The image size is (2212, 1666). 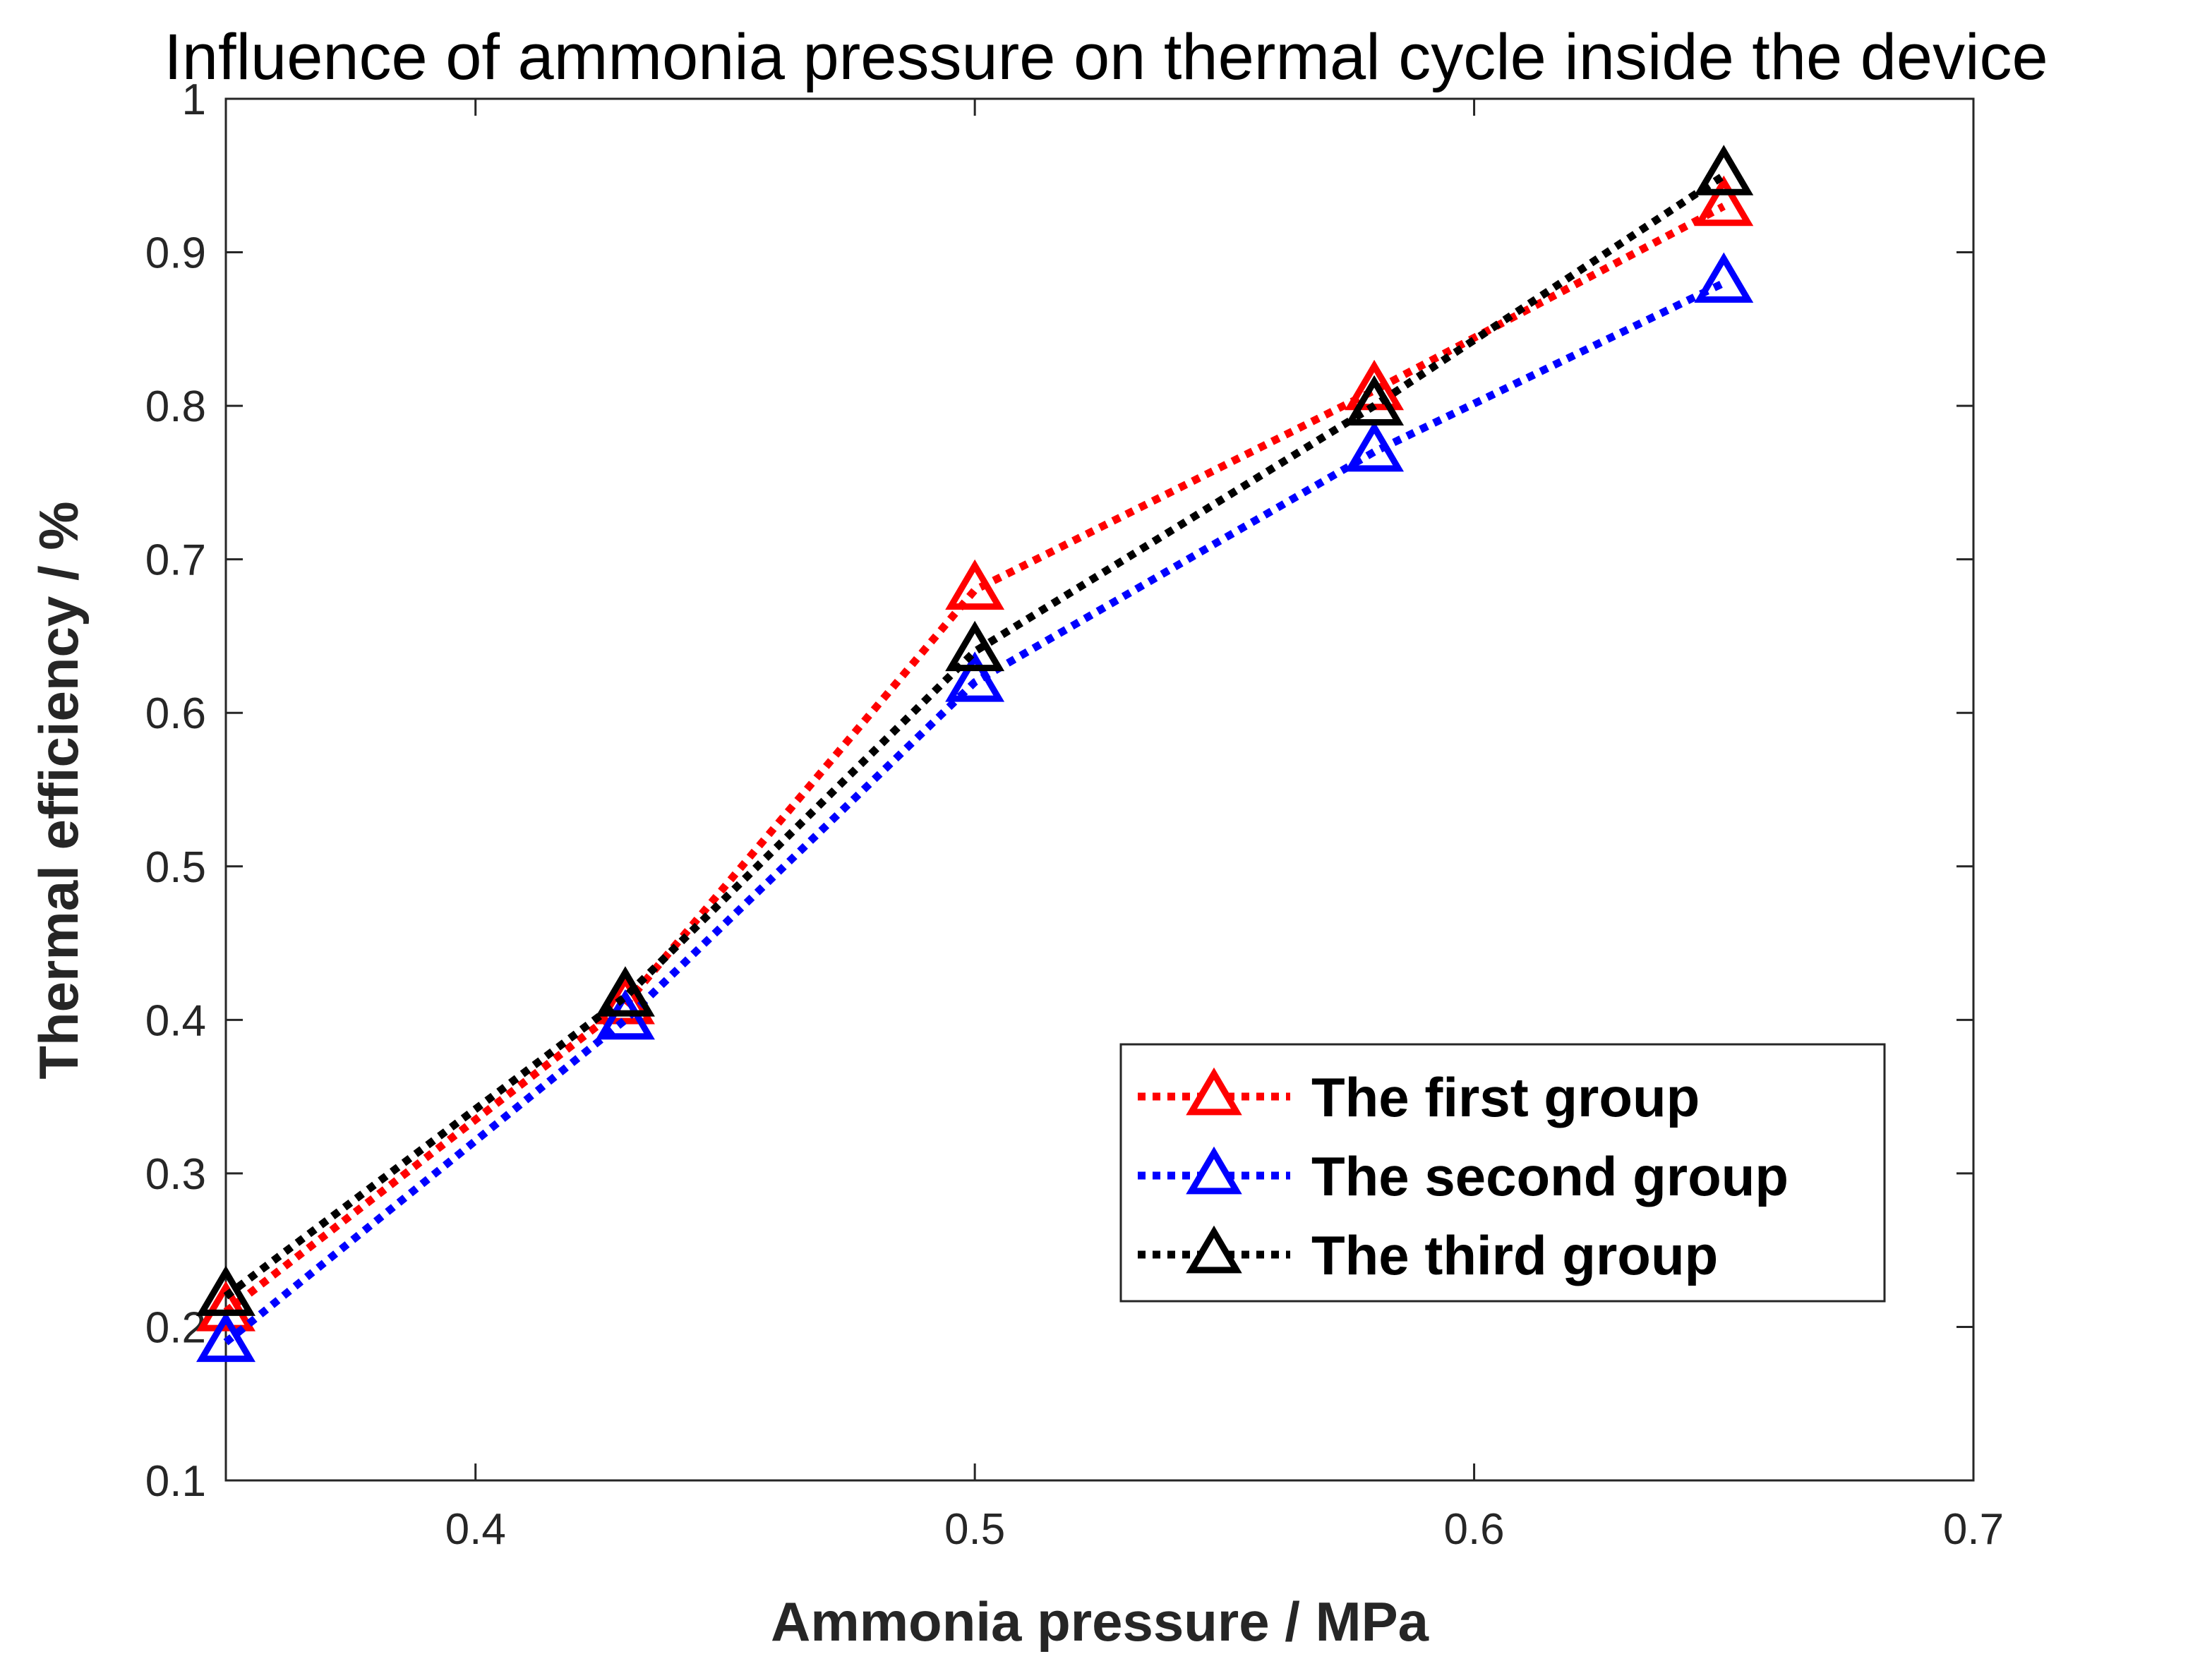 What do you see at coordinates (974, 1530) in the screenshot?
I see `x-tick-label: 0.5` at bounding box center [974, 1530].